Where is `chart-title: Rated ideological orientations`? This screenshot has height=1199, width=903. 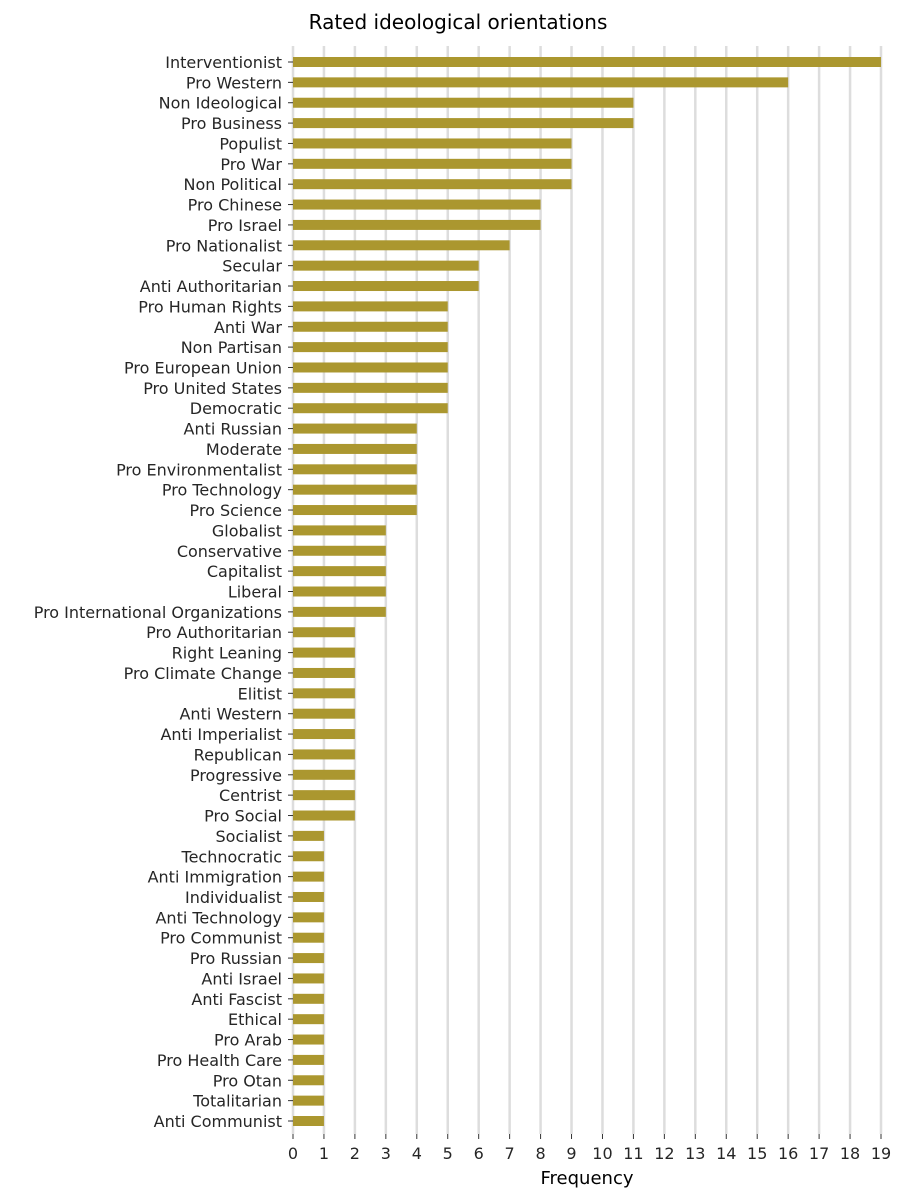
chart-title: Rated ideological orientations is located at coordinates (458, 22).